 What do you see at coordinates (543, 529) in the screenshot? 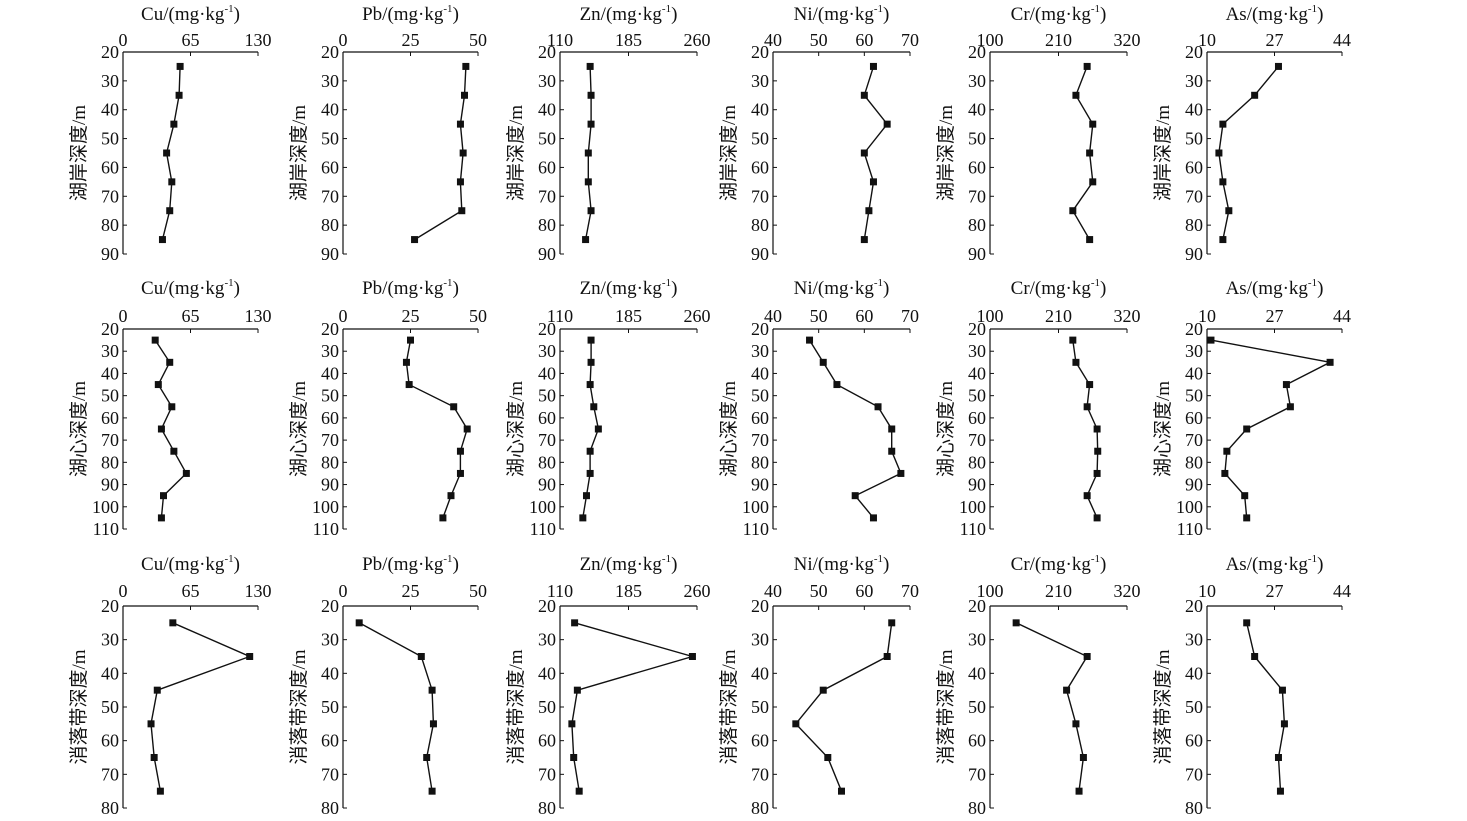
I see `y-tick-label: 110` at bounding box center [543, 529].